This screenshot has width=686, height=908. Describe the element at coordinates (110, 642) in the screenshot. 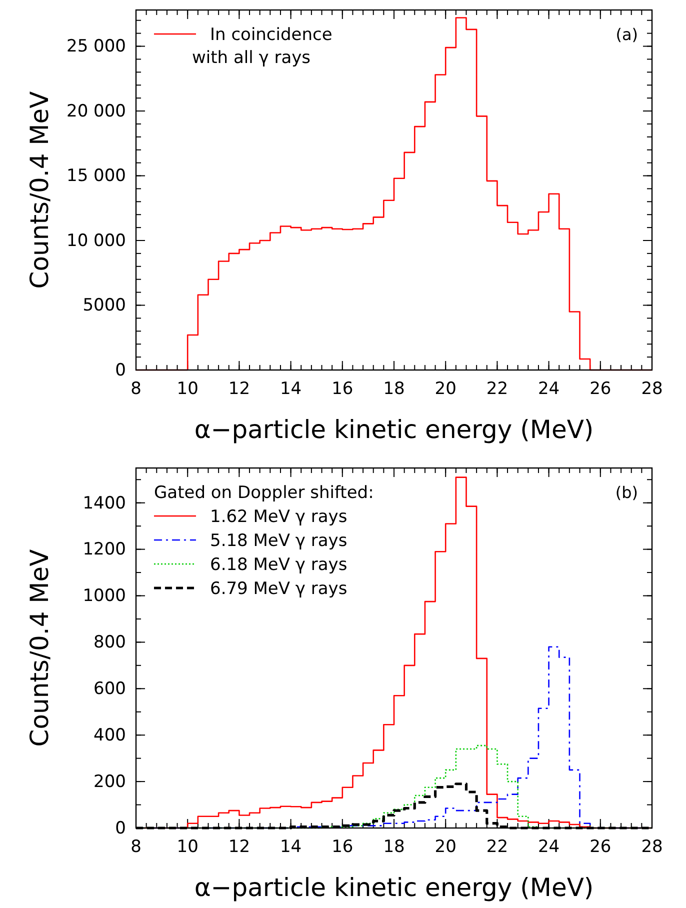

I see `y-tick-label: 800` at that location.